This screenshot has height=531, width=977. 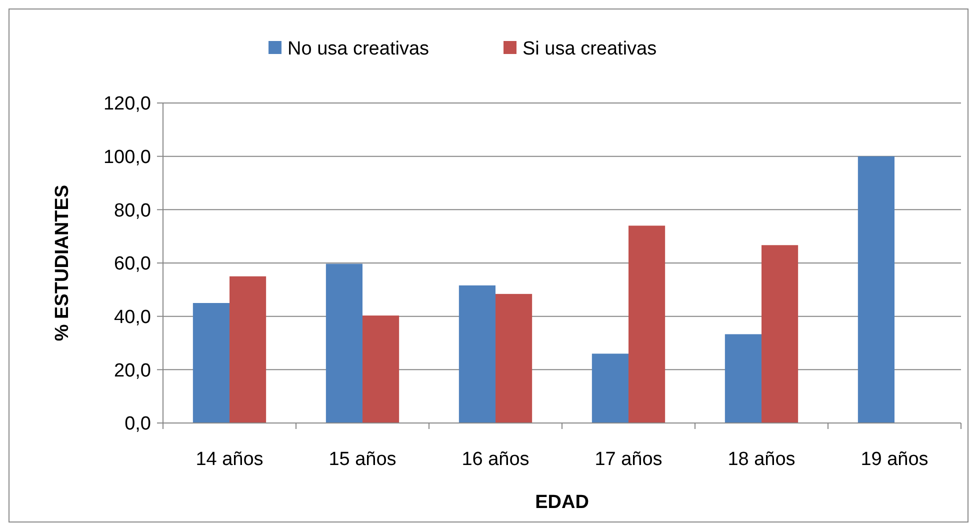 I want to click on y-tick-label: 40,0, so click(x=132, y=317).